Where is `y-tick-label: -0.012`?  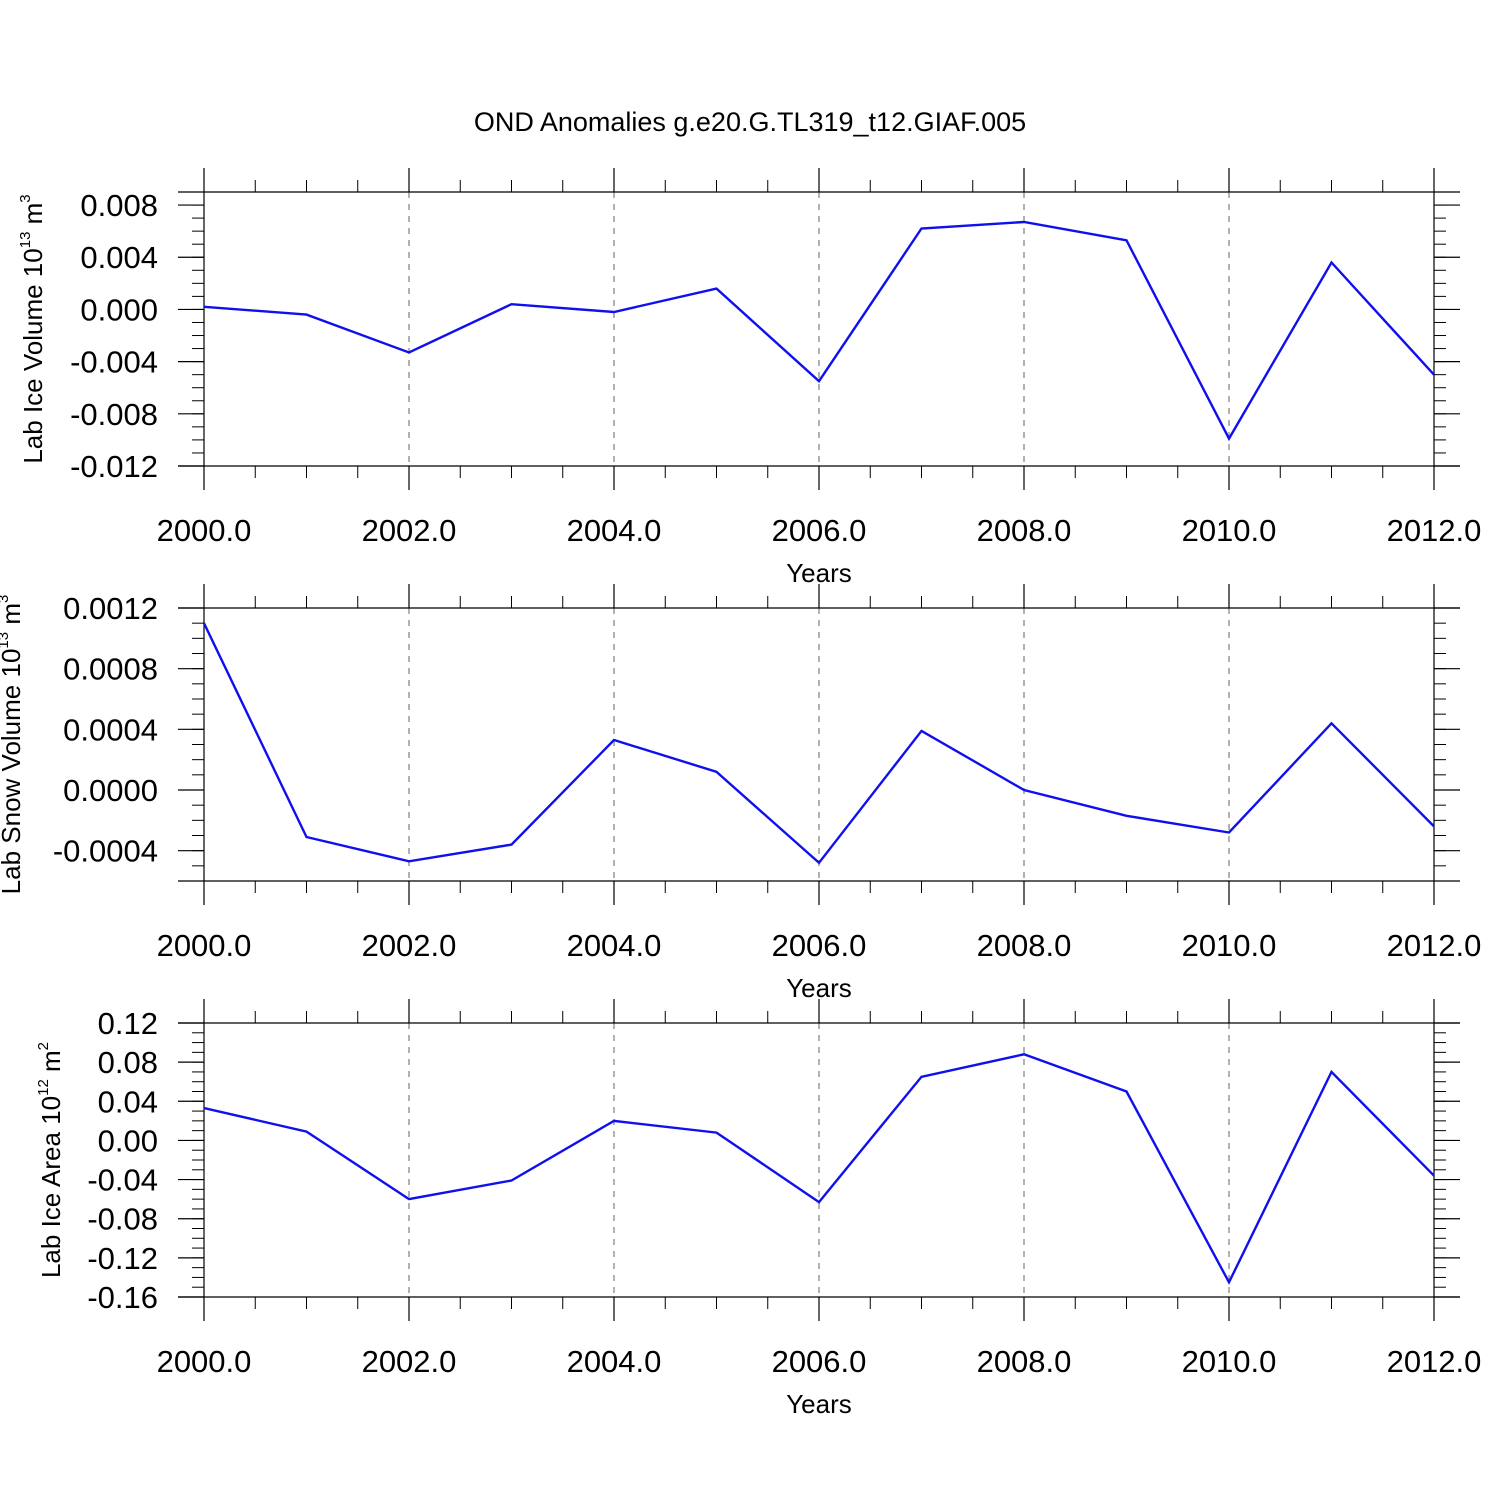
y-tick-label: -0.012 is located at coordinates (114, 466).